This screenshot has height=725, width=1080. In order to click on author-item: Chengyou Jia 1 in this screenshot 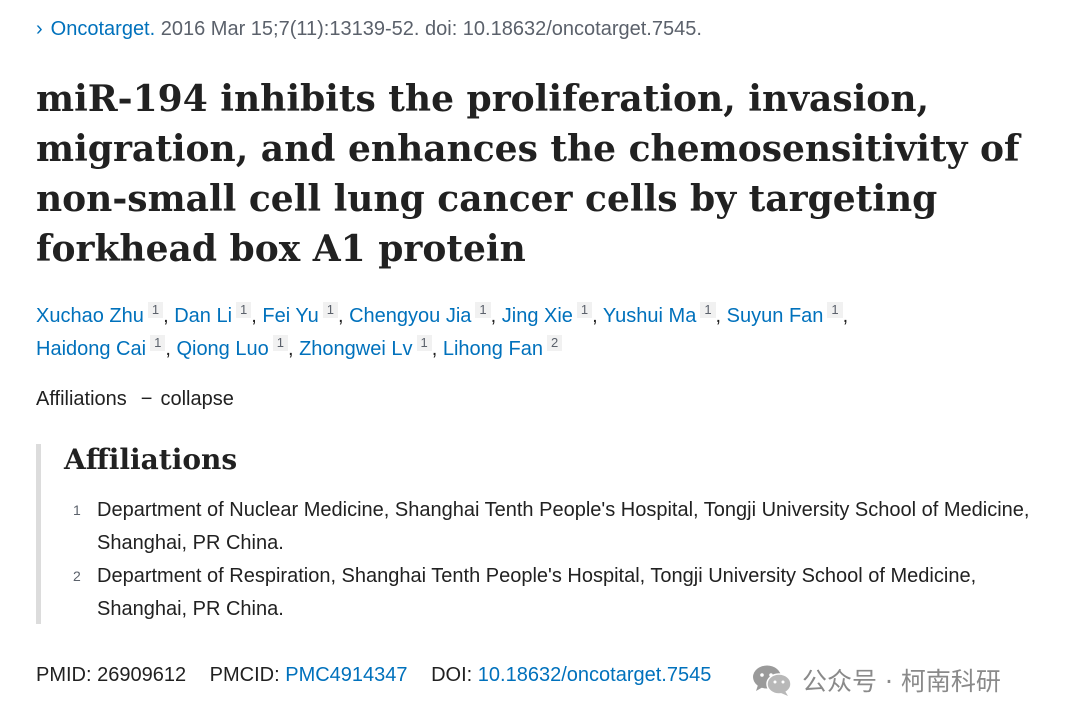, I will do `click(420, 314)`.